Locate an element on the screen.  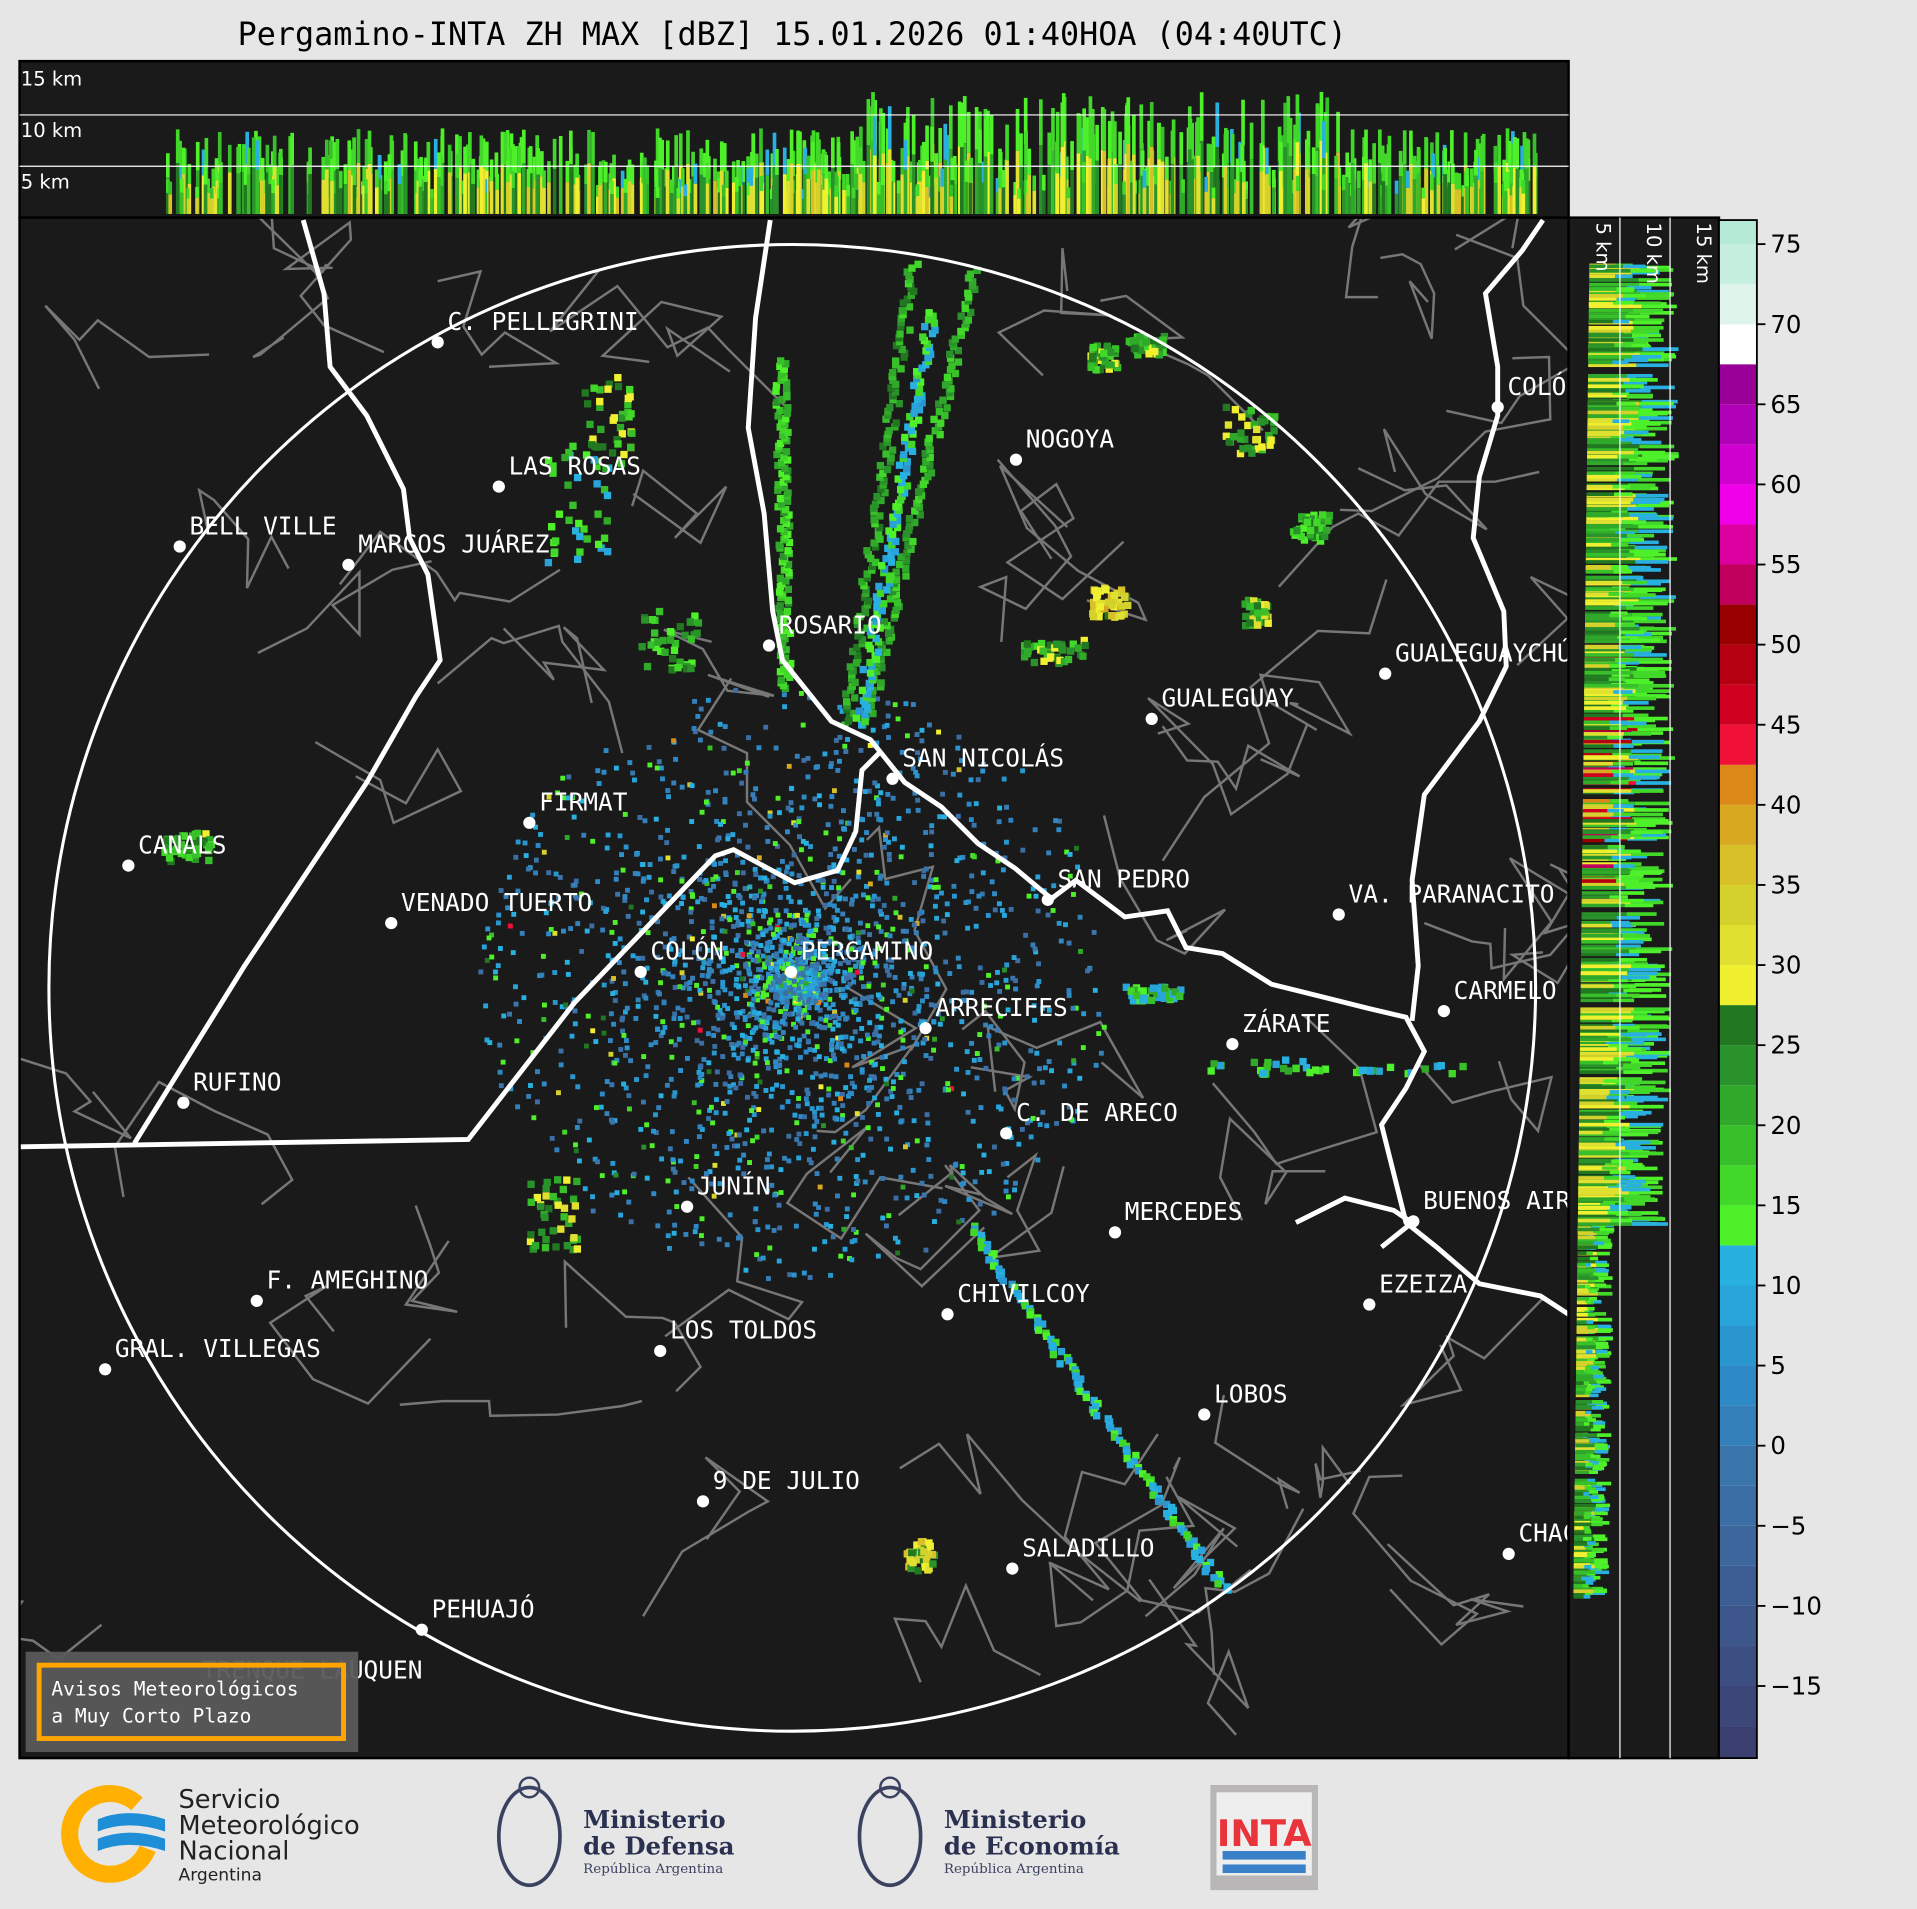
side-height-panel: 5 km 10 km 15 km is located at coordinates (1644, 988).